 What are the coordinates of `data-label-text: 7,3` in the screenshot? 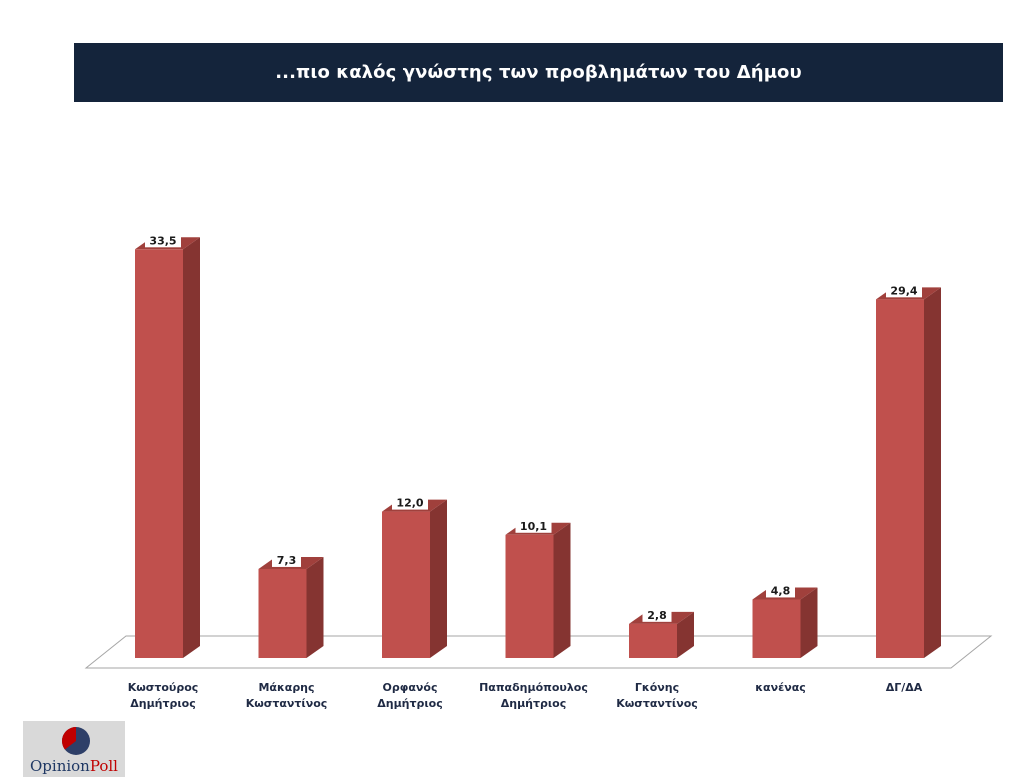 It's located at (287, 560).